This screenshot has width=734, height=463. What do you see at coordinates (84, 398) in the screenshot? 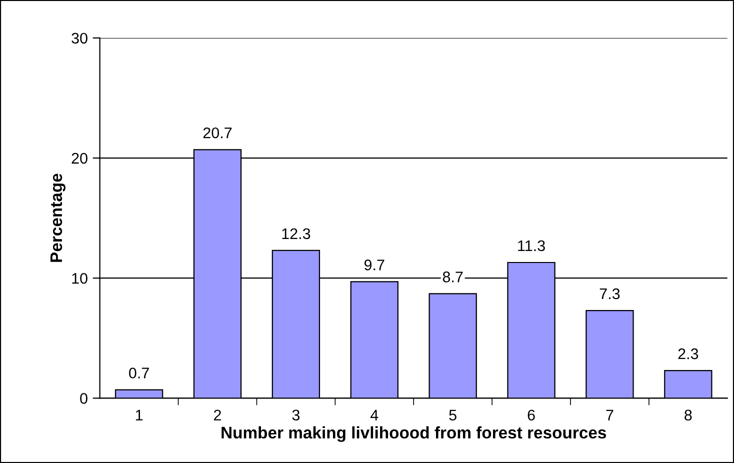
I see `y-tick-label: 0` at bounding box center [84, 398].